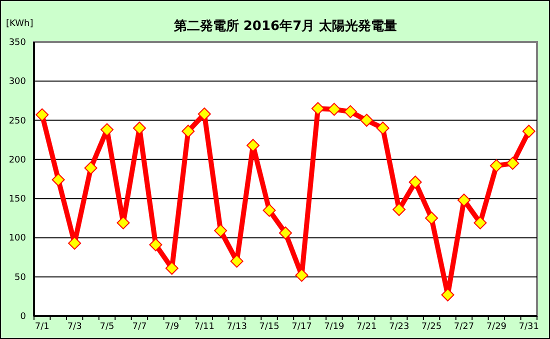  Describe the element at coordinates (107, 327) in the screenshot. I see `x-tick-label: 7/5` at that location.